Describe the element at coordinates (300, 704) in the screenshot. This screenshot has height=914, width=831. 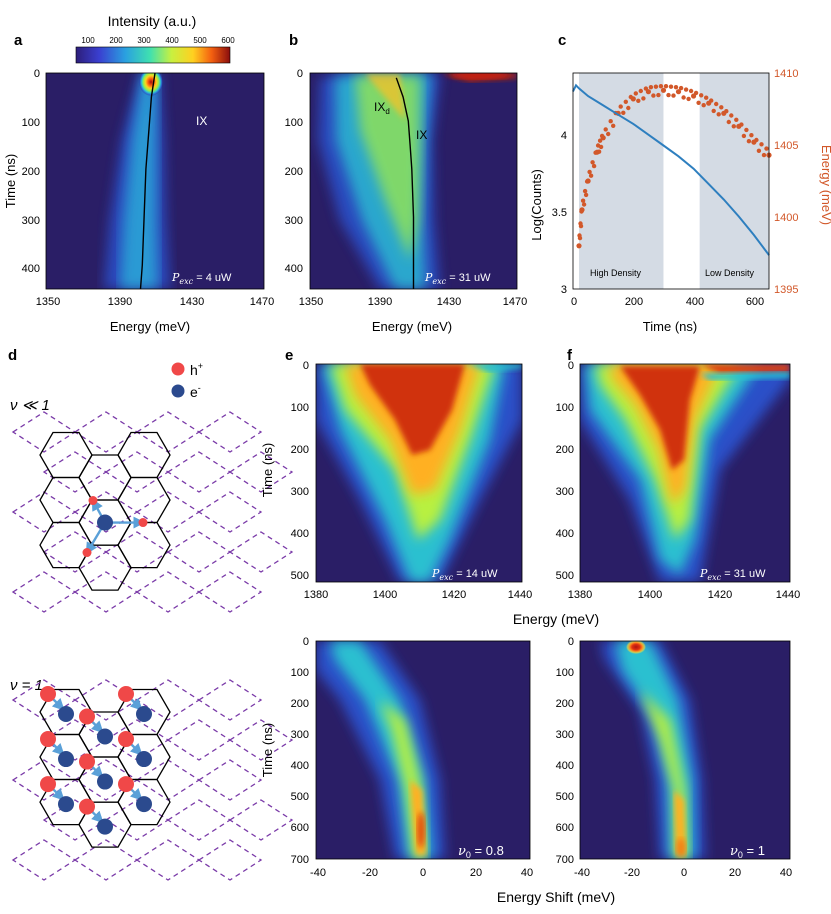
I see `panel-g-ytick: 200` at that location.